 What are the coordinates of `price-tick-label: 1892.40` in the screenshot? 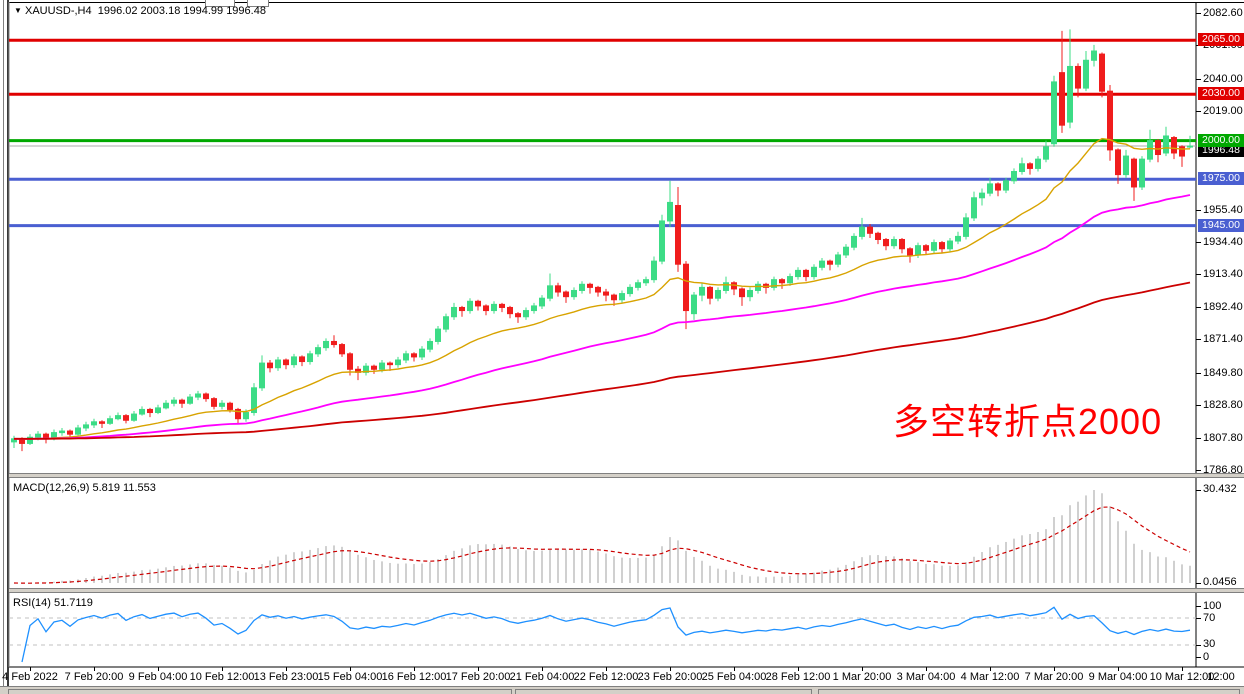 It's located at (1223, 307).